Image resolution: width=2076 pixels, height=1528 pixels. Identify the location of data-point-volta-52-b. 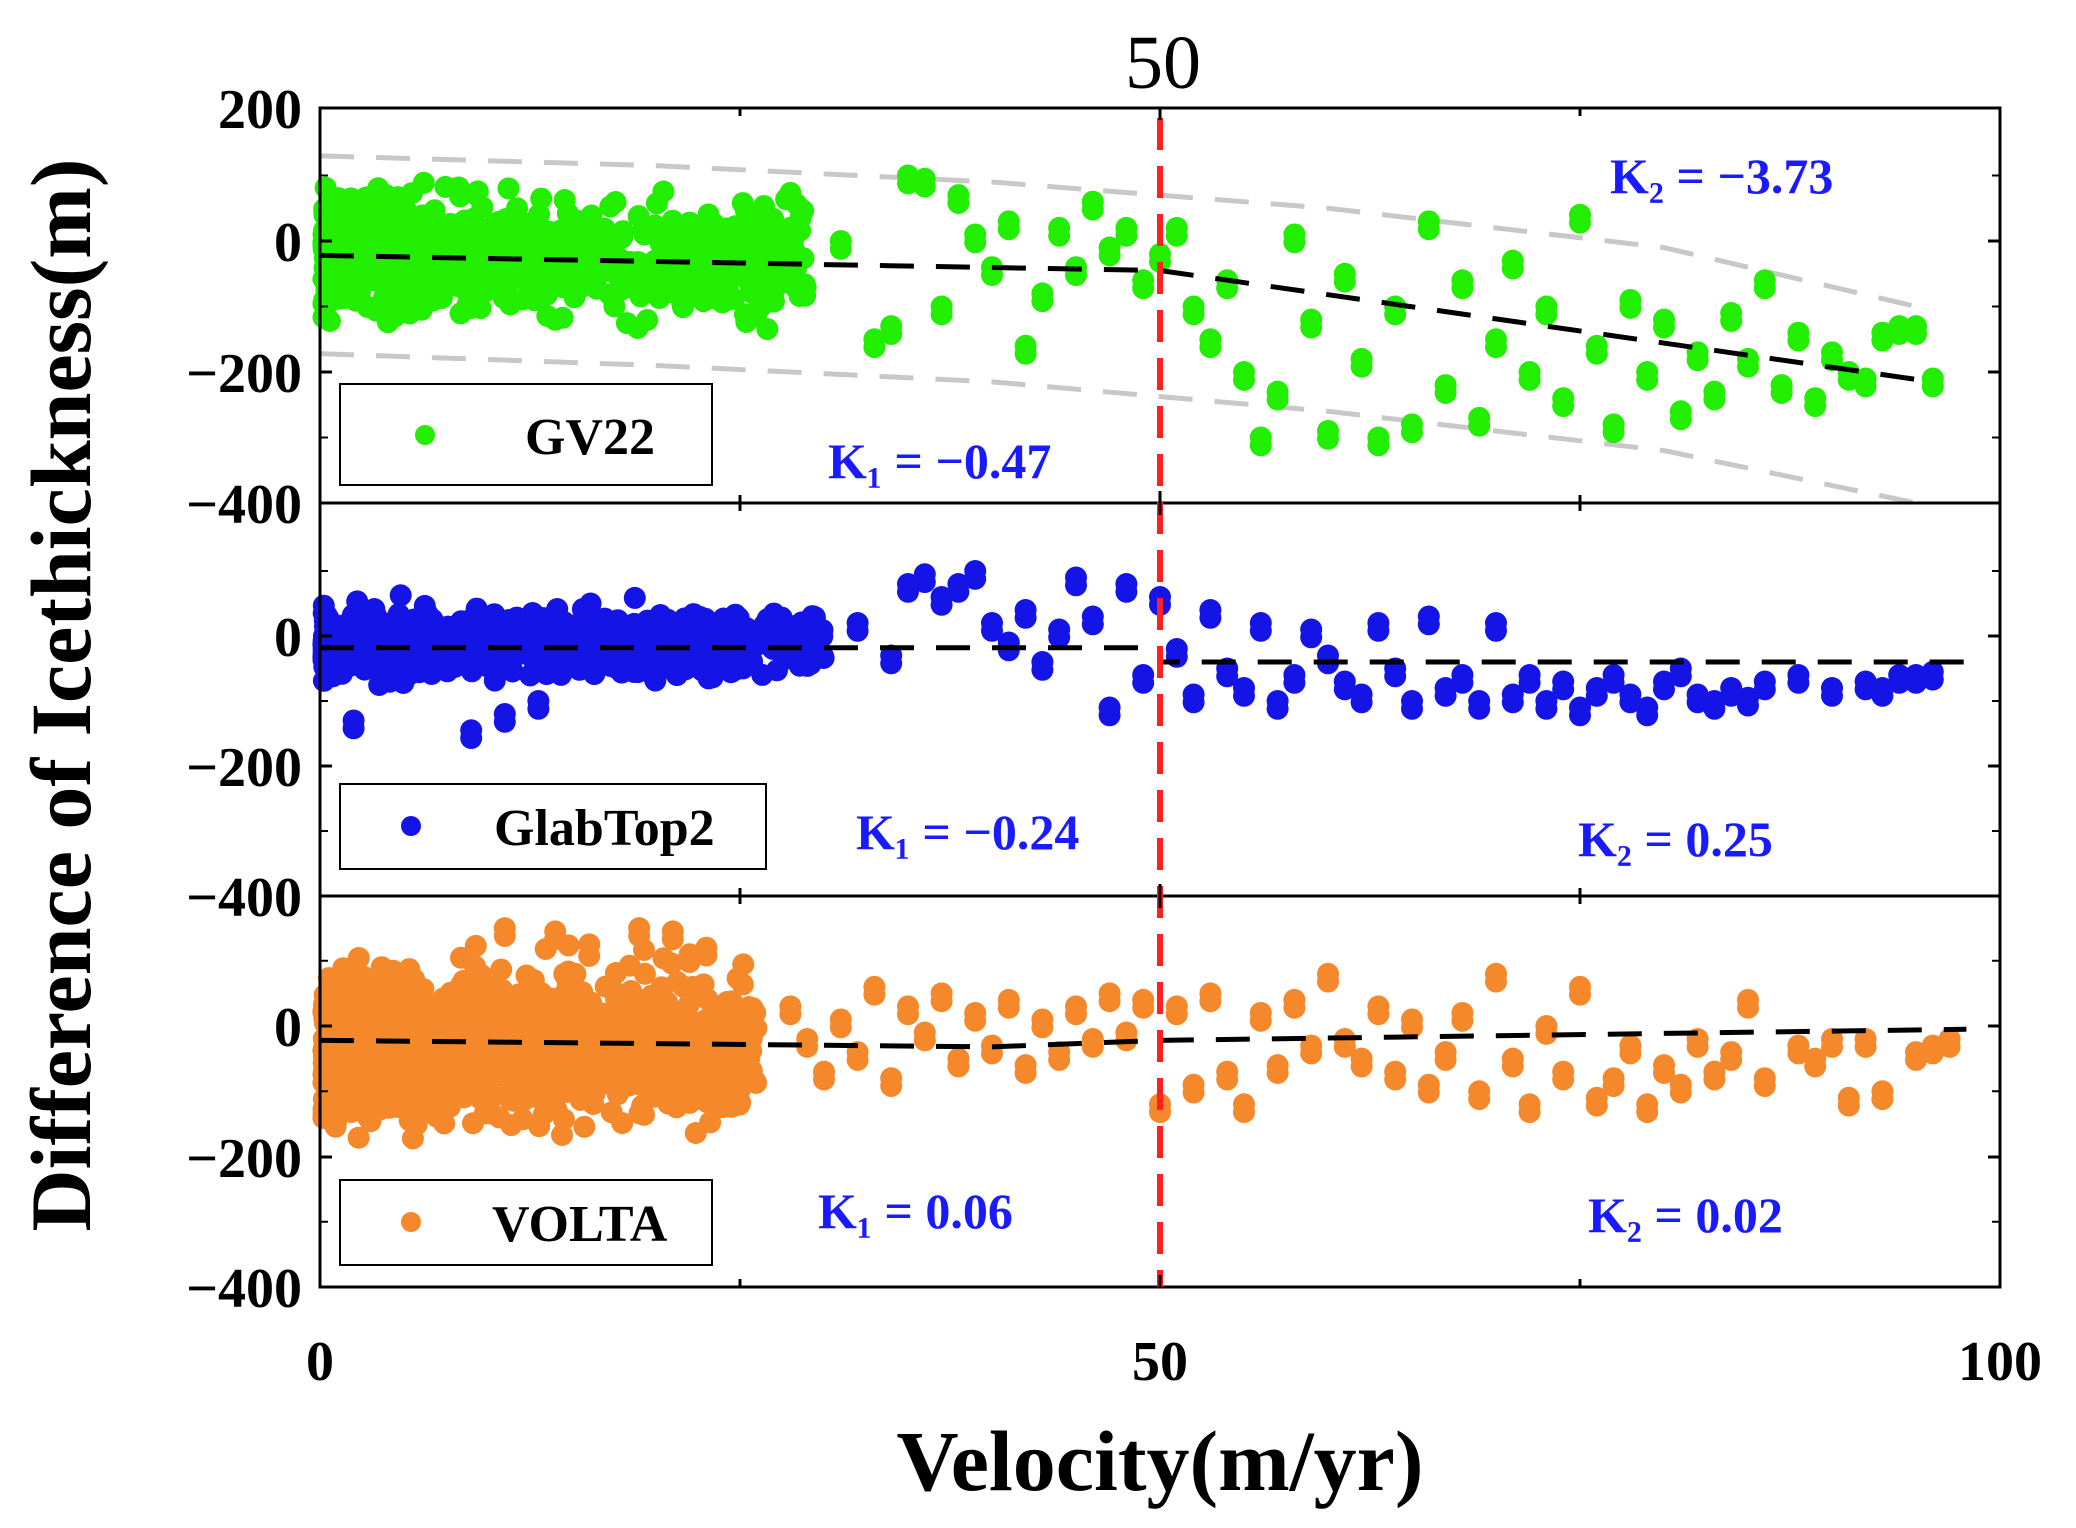
(1563, 1079).